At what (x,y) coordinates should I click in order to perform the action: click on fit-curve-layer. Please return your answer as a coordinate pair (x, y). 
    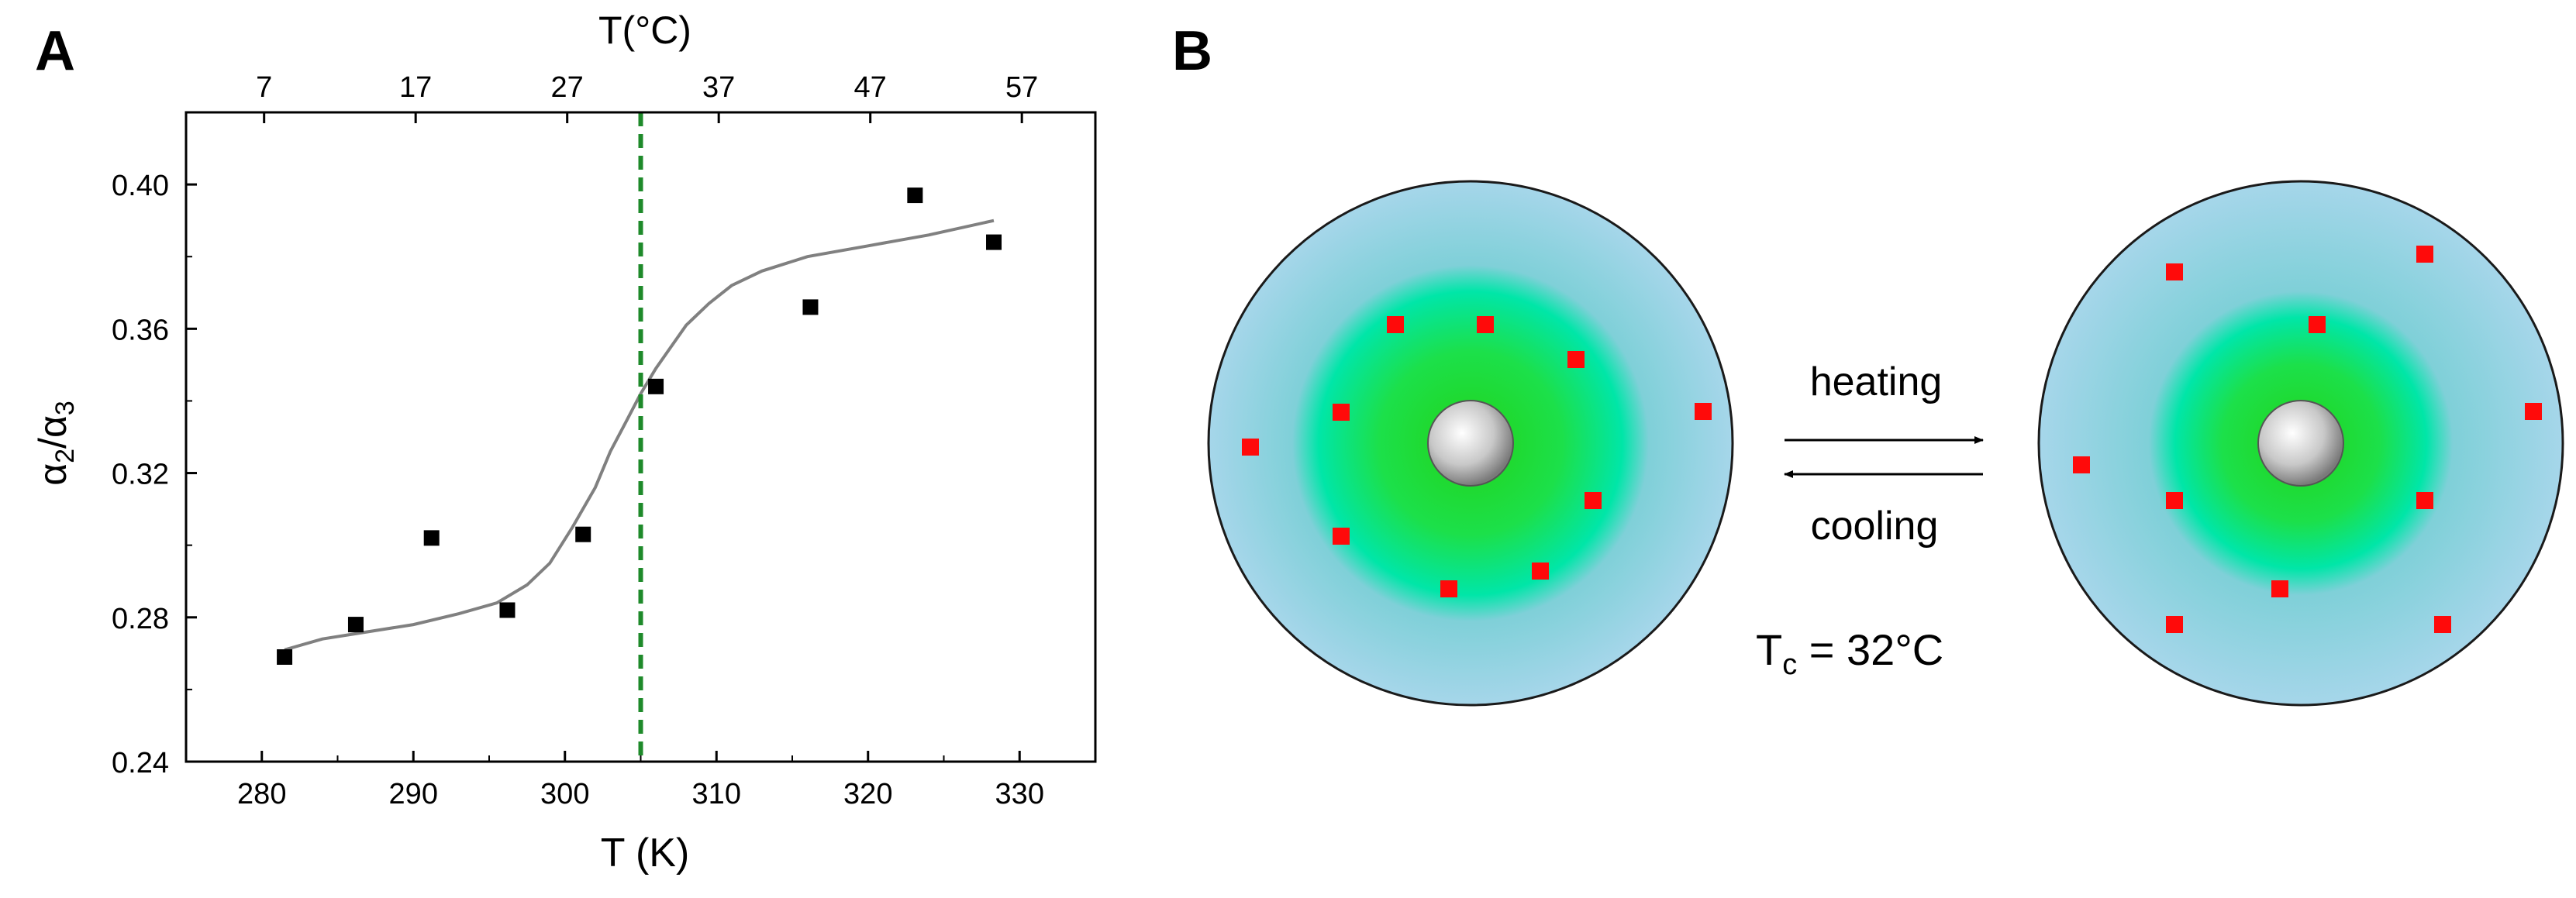
    Looking at the image, I should click on (639, 435).